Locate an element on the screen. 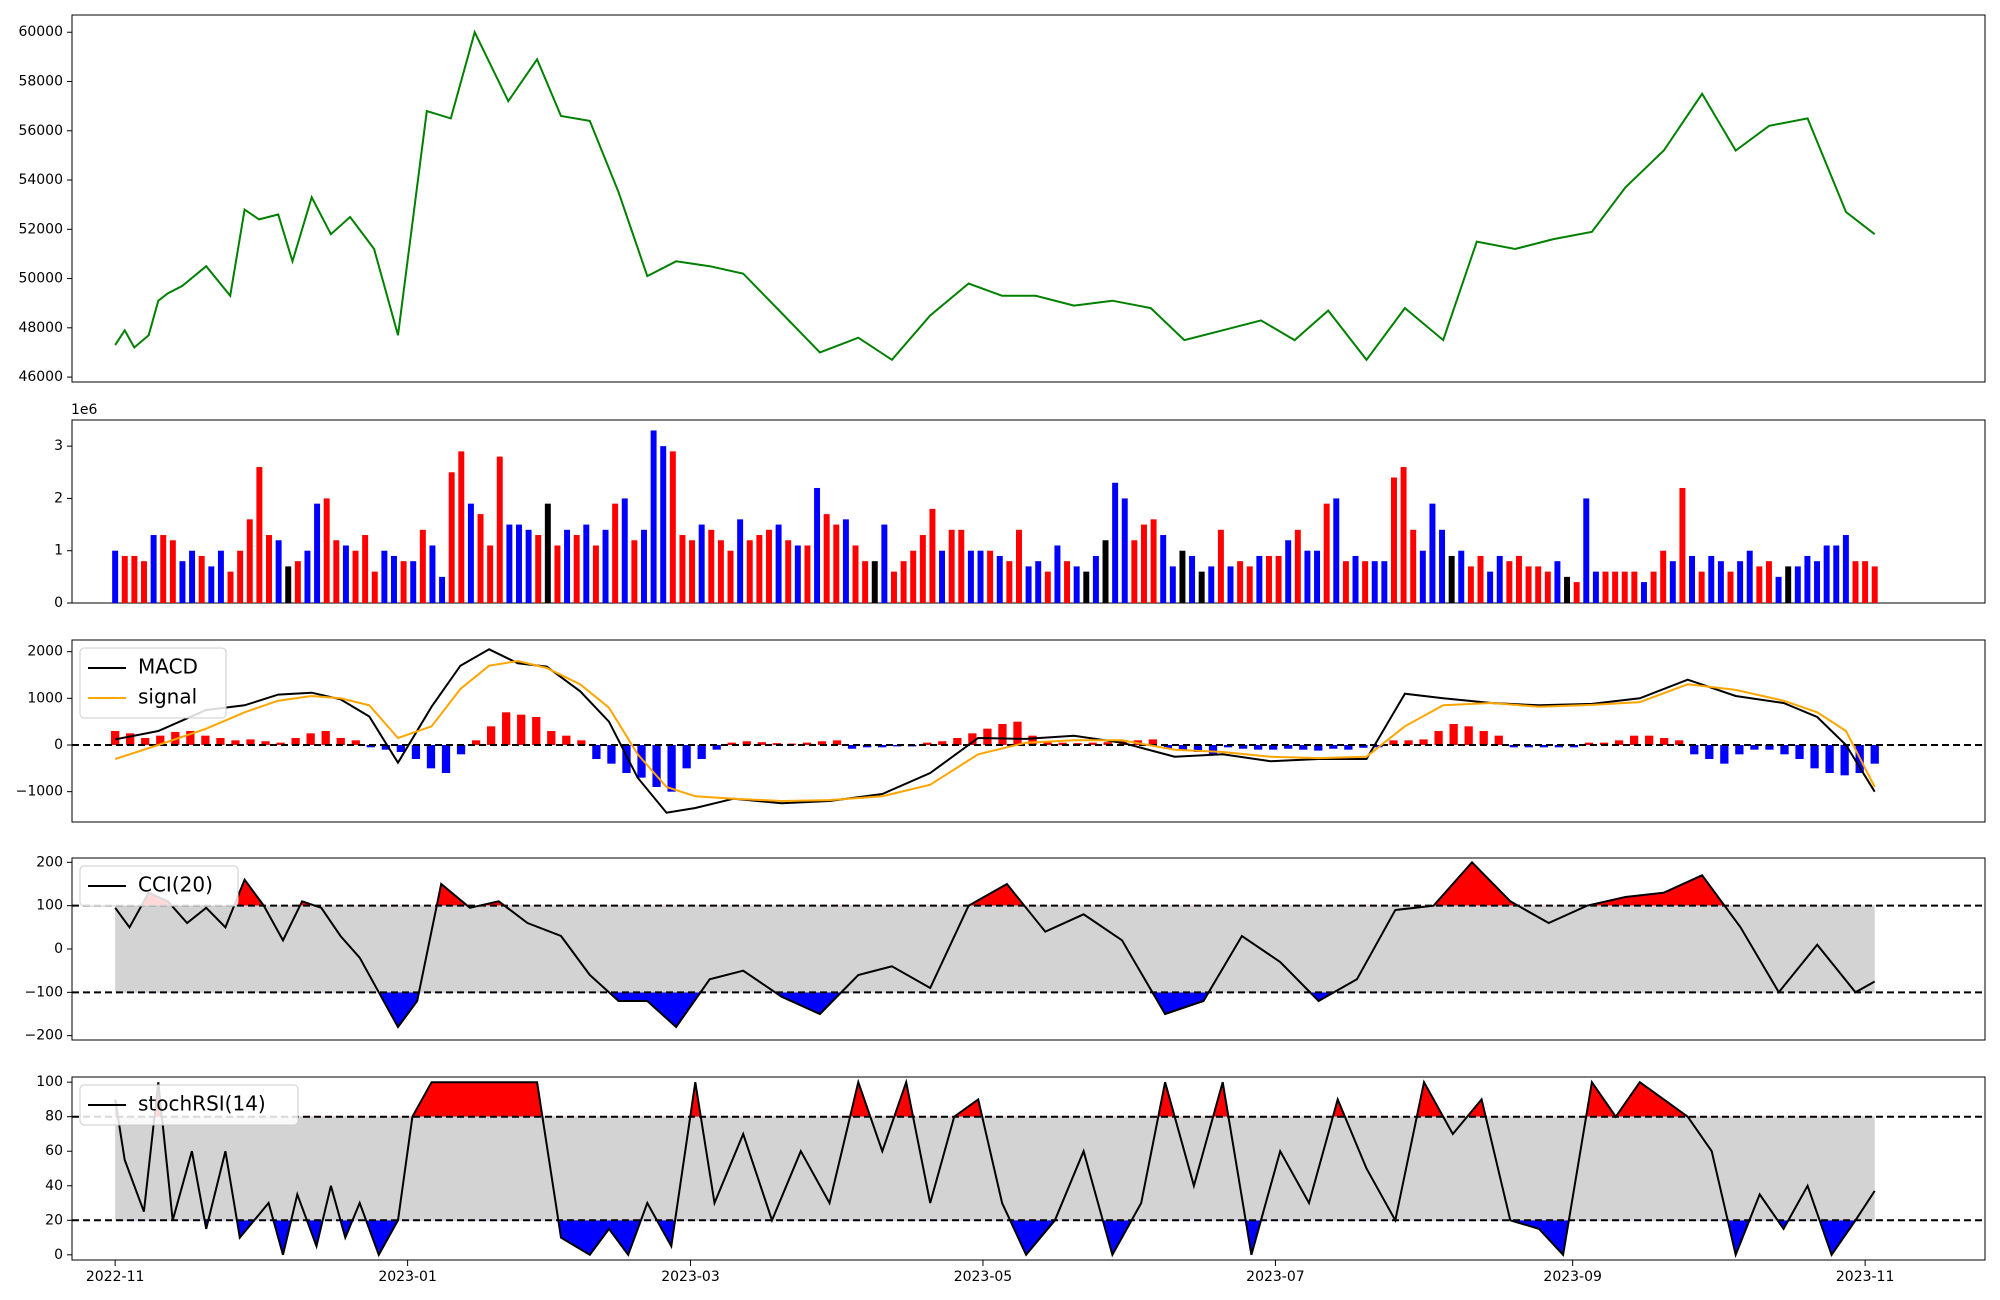 This screenshot has height=1300, width=2000. stochrsi-y-tick-label: 60 is located at coordinates (54, 1151).